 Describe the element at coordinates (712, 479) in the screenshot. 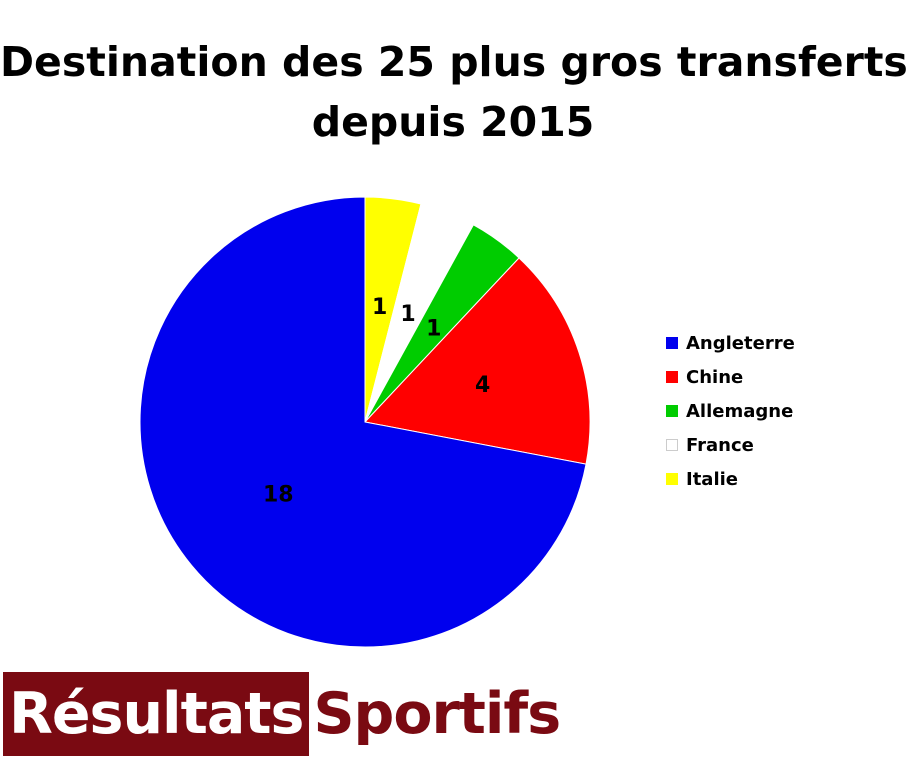

I see `legend-label: Italie` at that location.